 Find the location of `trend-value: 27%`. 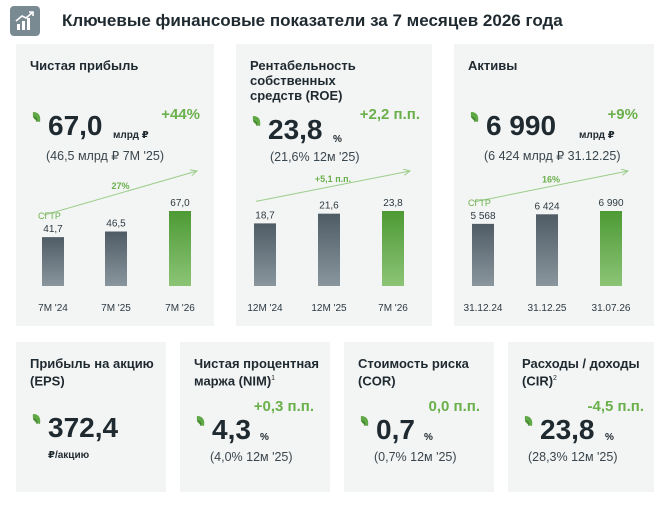

trend-value: 27% is located at coordinates (120, 186).